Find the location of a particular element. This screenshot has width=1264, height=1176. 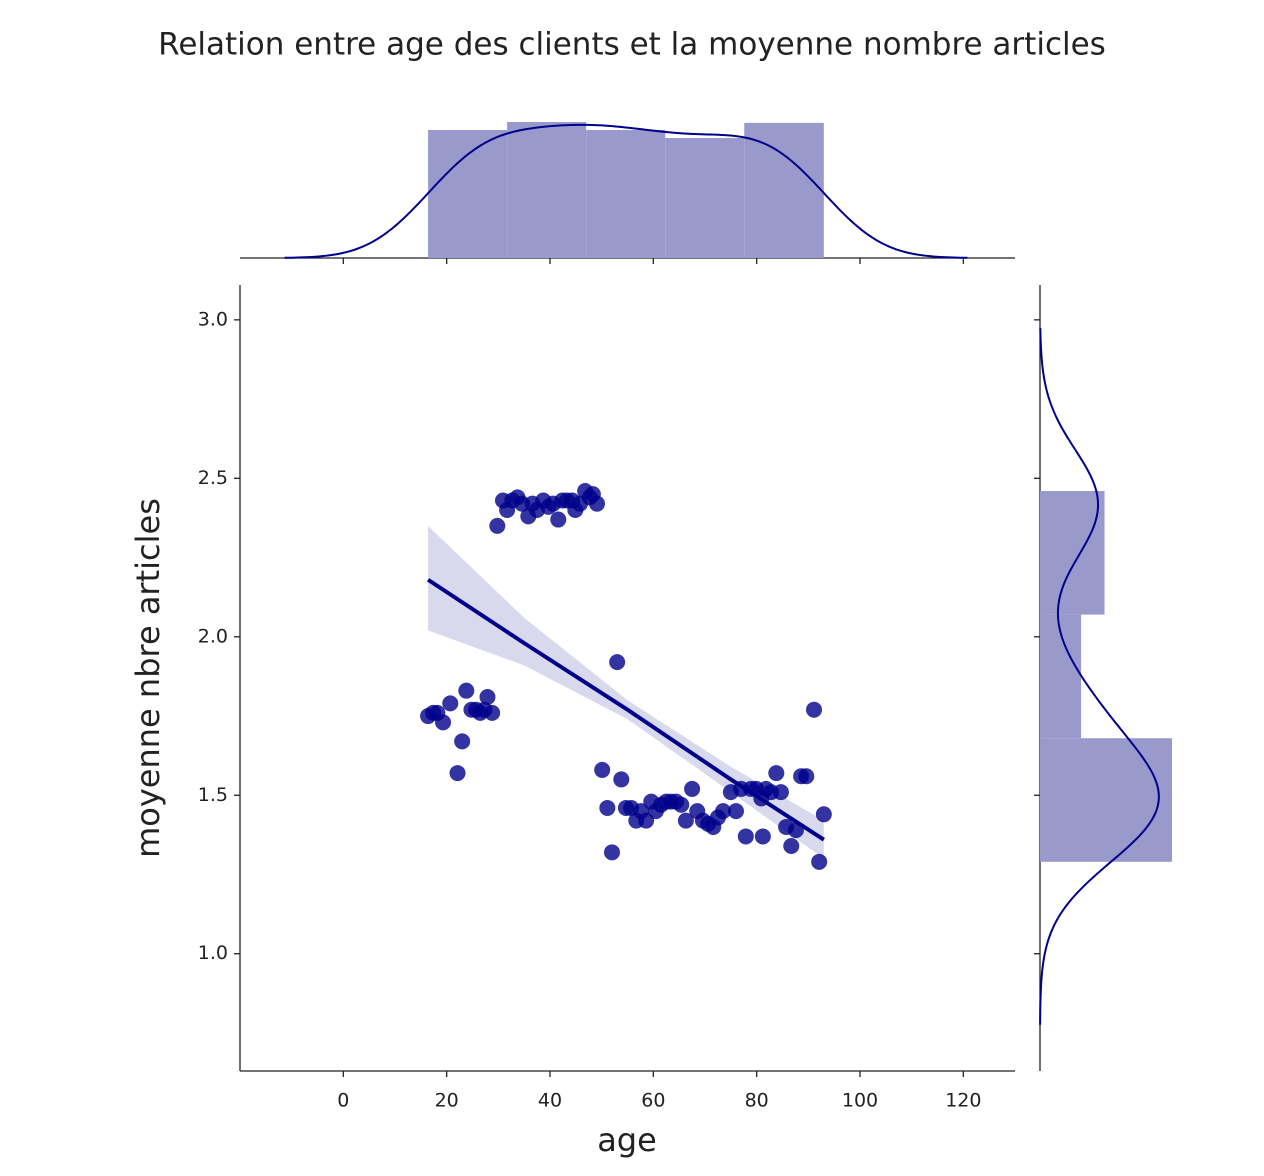

y-tick-label: 1.5 is located at coordinates (213, 795).